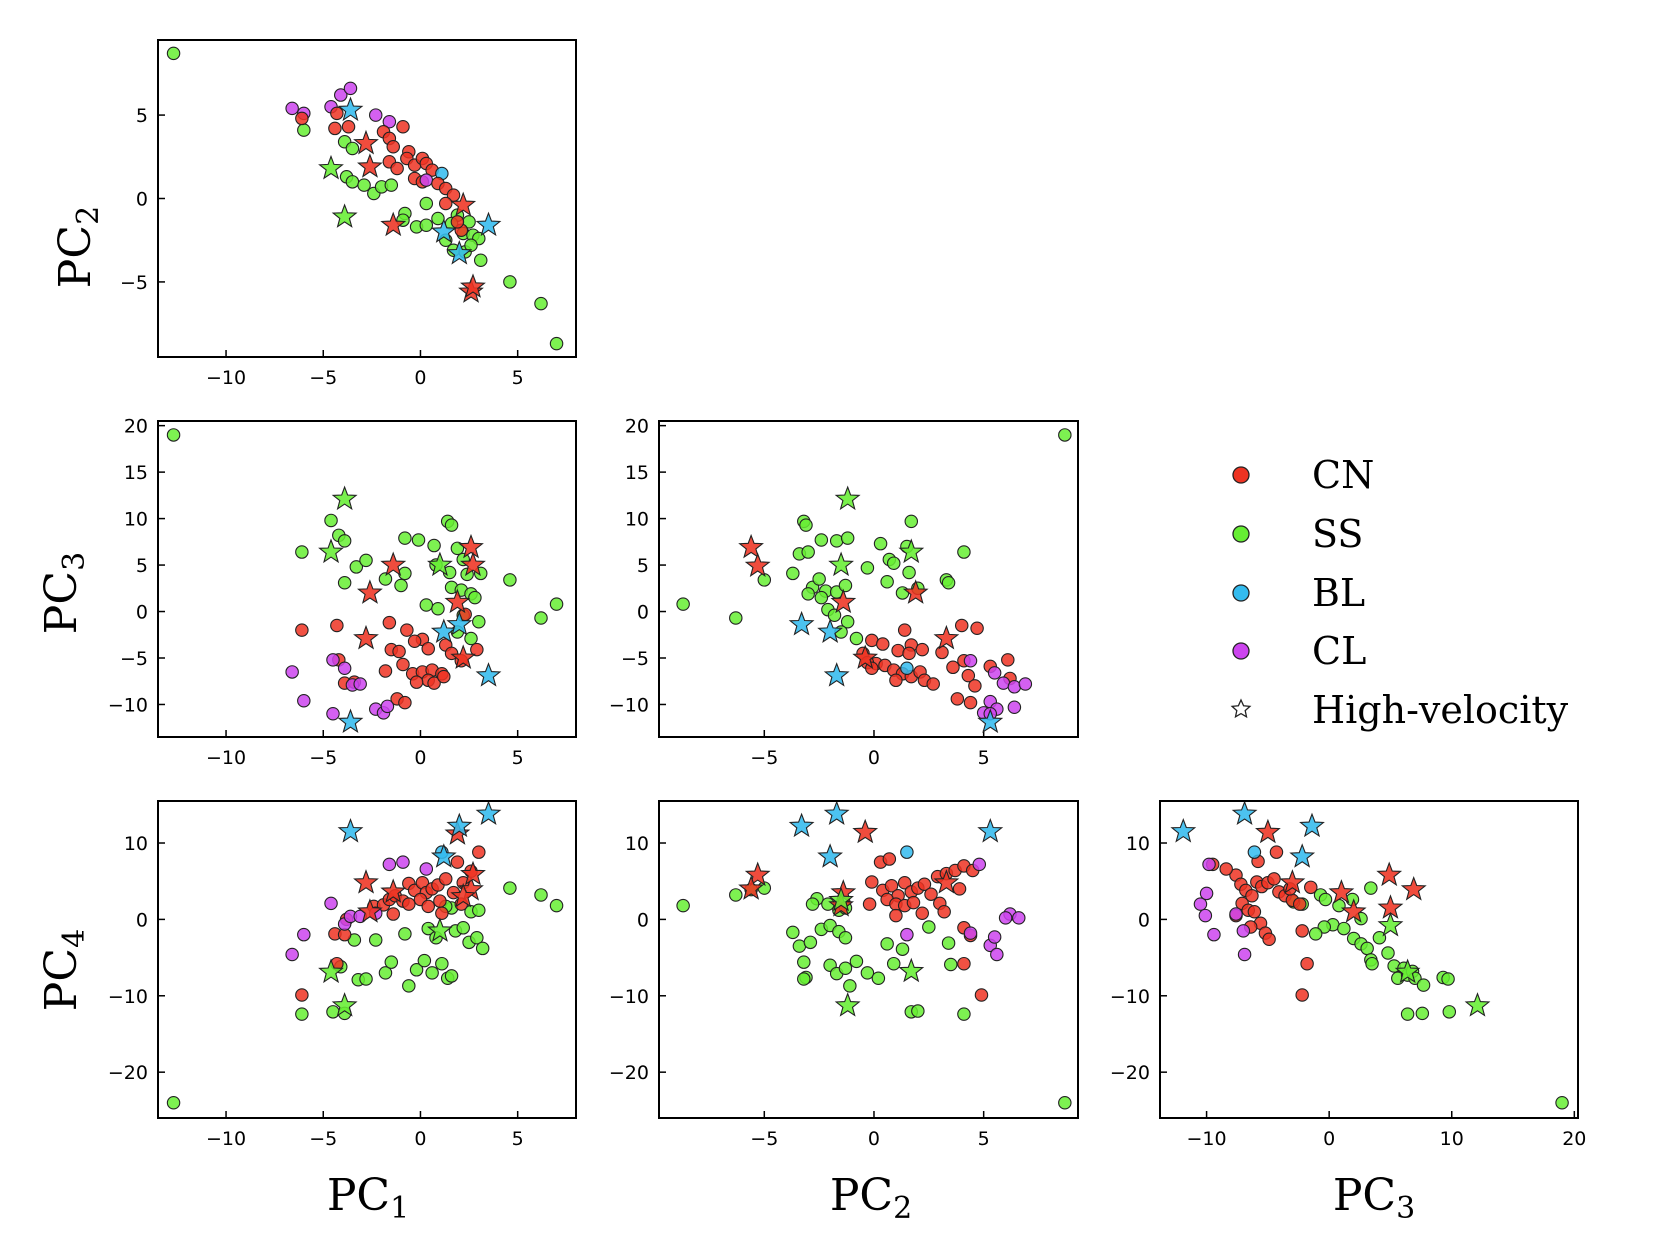 The height and width of the screenshot is (1245, 1660). Describe the element at coordinates (844, 975) in the screenshot. I see `panel-pc2-pc4: −5 0 5 −20 −10 0 10` at that location.